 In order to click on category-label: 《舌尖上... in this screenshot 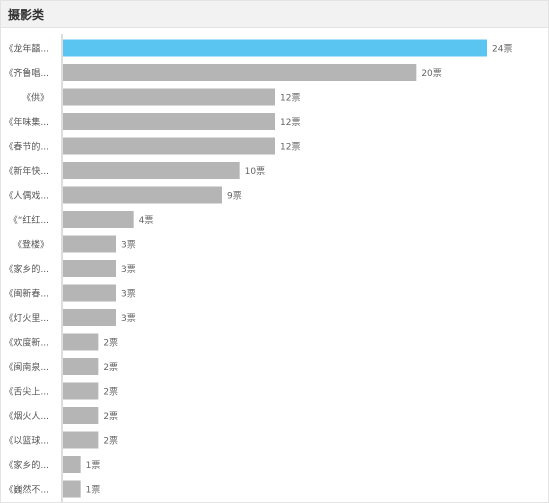, I will do `click(26, 392)`.